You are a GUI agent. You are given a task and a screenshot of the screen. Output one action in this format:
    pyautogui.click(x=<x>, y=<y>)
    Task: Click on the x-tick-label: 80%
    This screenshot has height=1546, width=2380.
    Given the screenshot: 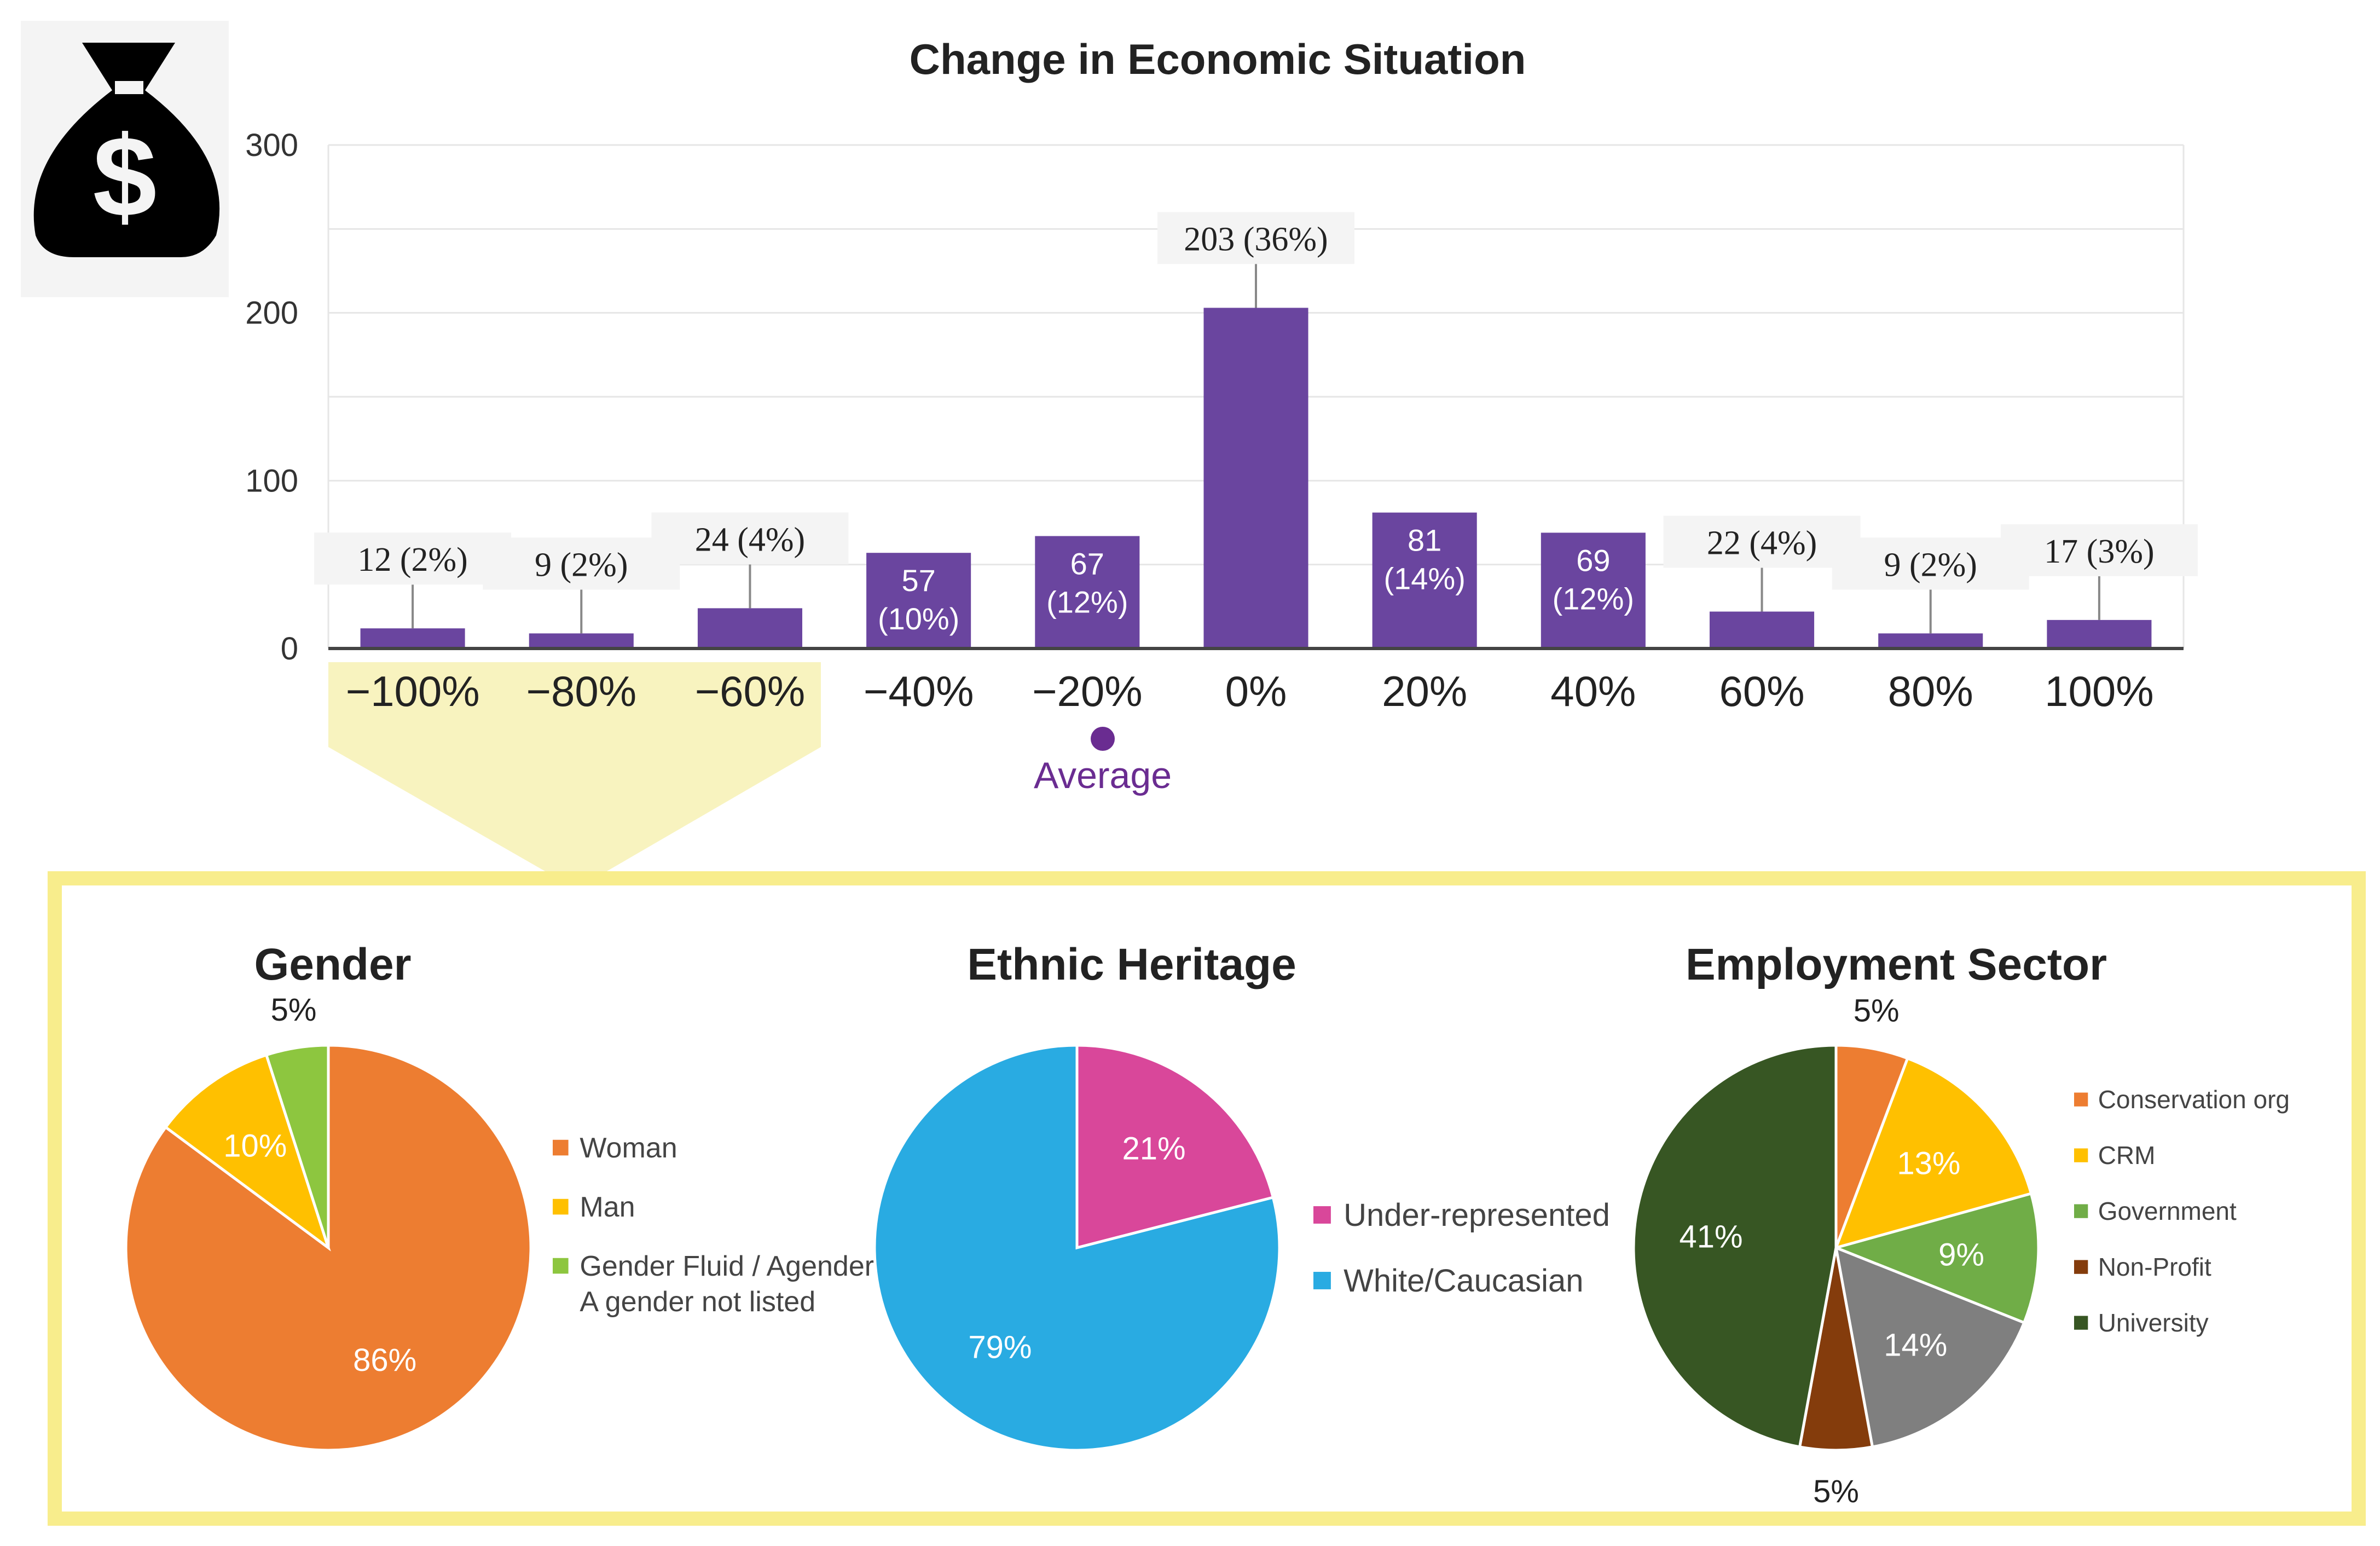 What is the action you would take?
    pyautogui.click(x=1931, y=691)
    